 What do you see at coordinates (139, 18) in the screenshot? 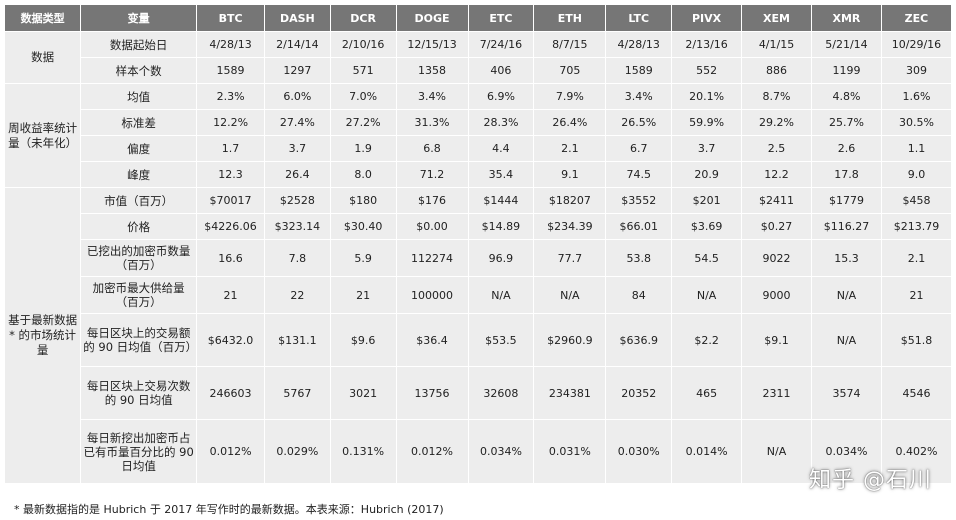
I see `header-variable: 变量` at bounding box center [139, 18].